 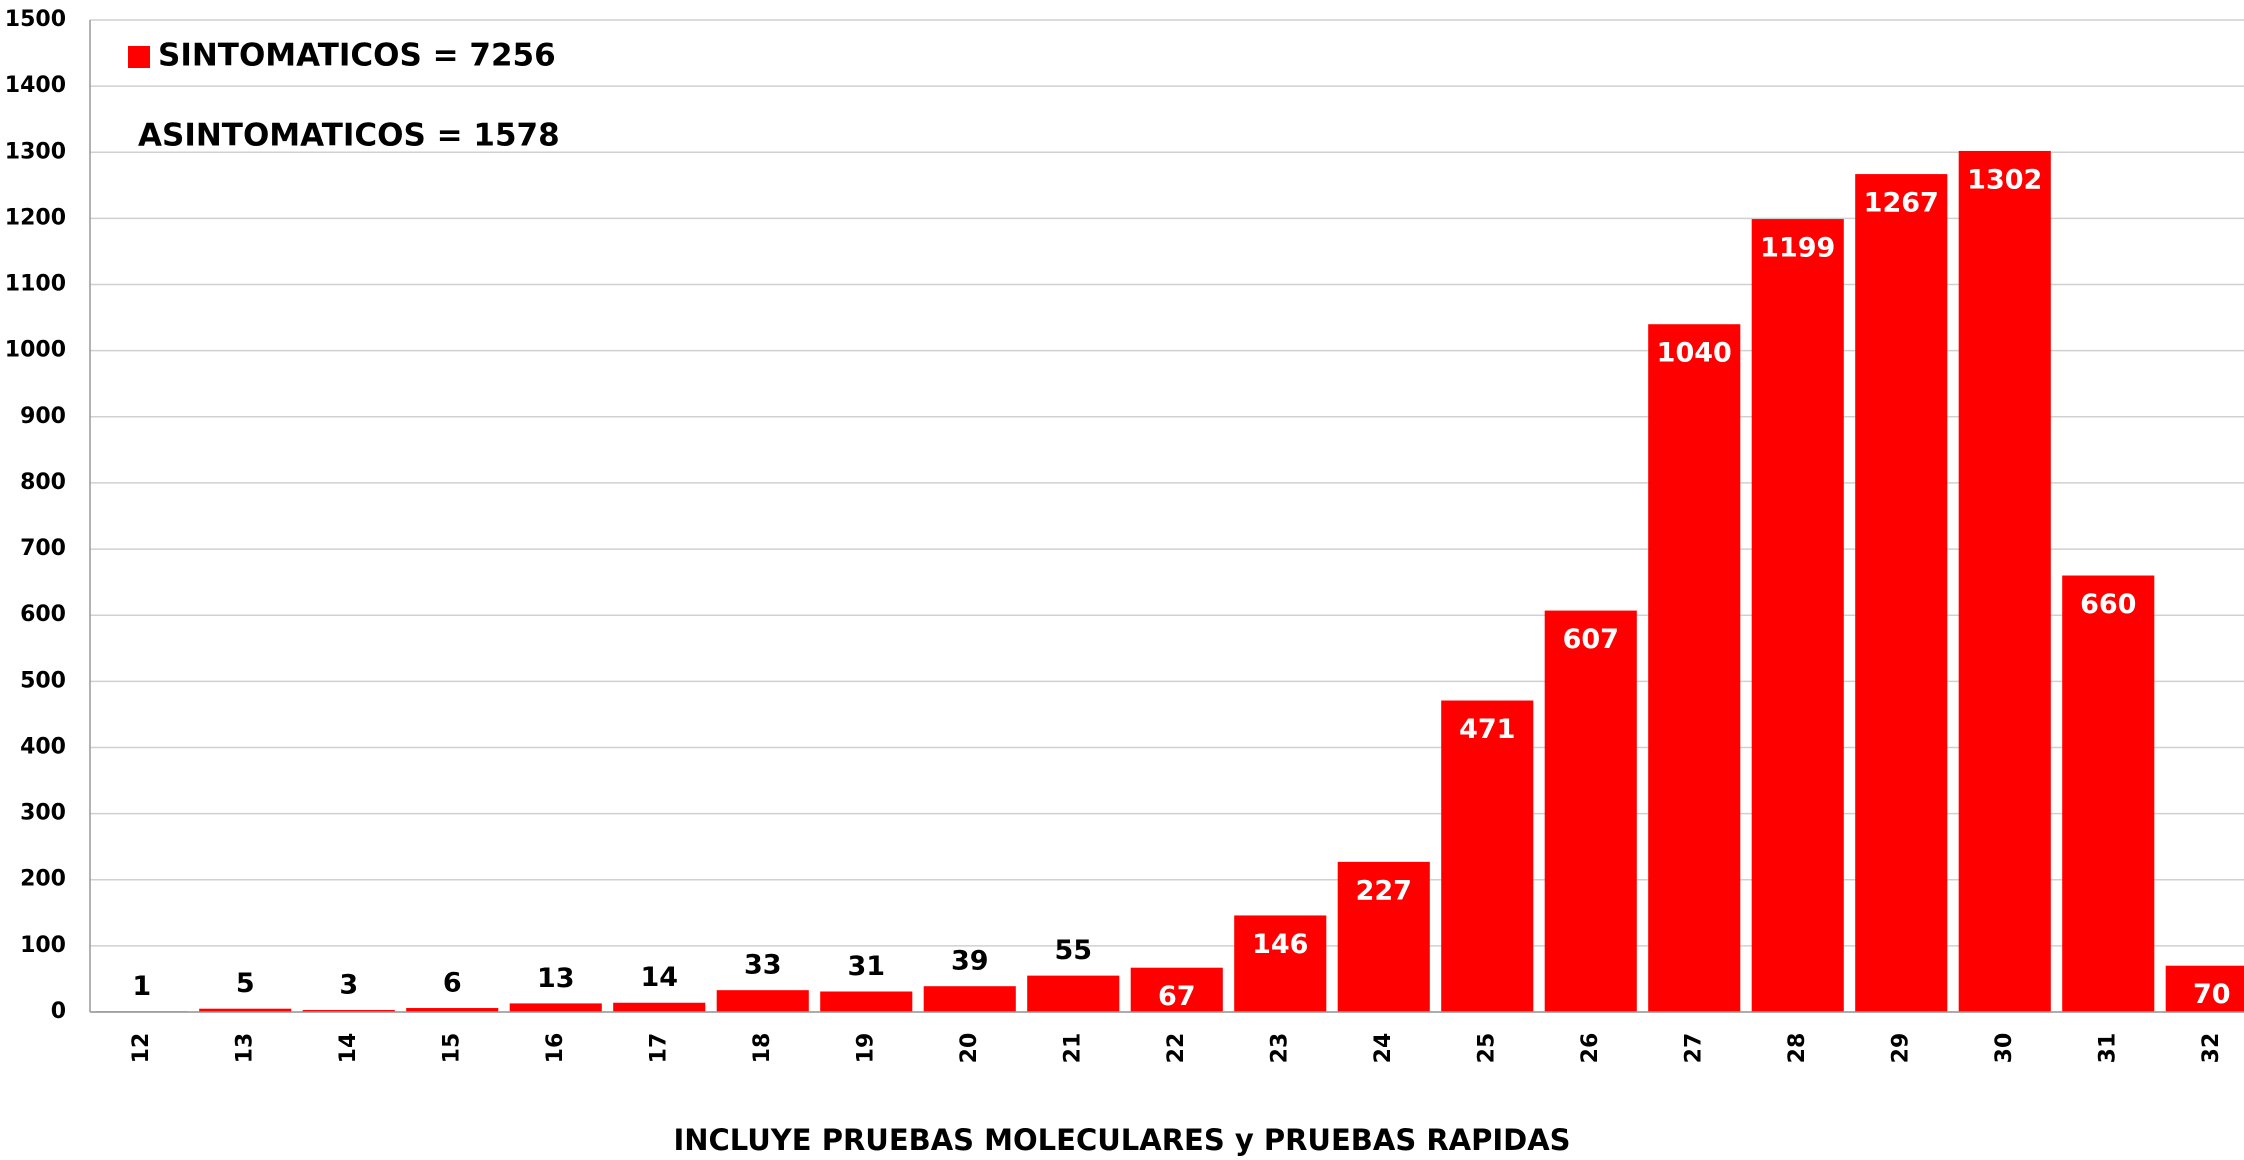 I want to click on y-tick-label: 500, so click(x=43, y=680).